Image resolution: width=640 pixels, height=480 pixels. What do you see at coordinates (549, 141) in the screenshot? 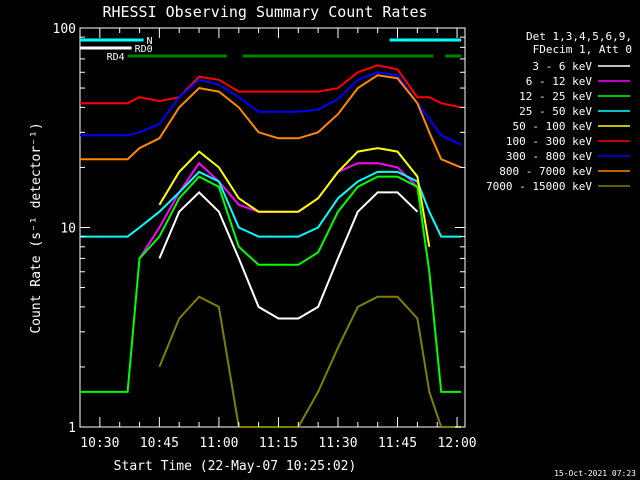
I see `legend-label: 100 - 300 keV` at bounding box center [549, 141].